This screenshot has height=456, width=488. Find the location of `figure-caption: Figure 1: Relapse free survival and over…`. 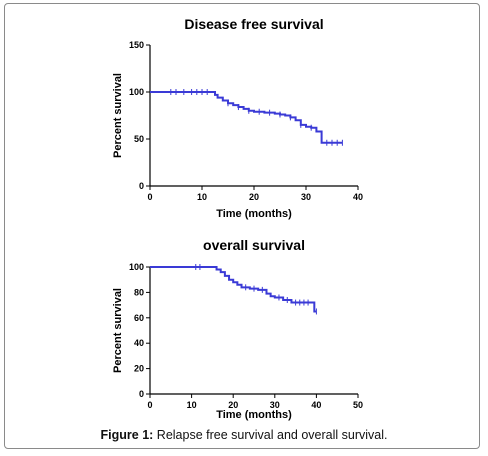

figure-caption: Figure 1: Relapse free survival and over… is located at coordinates (244, 435).